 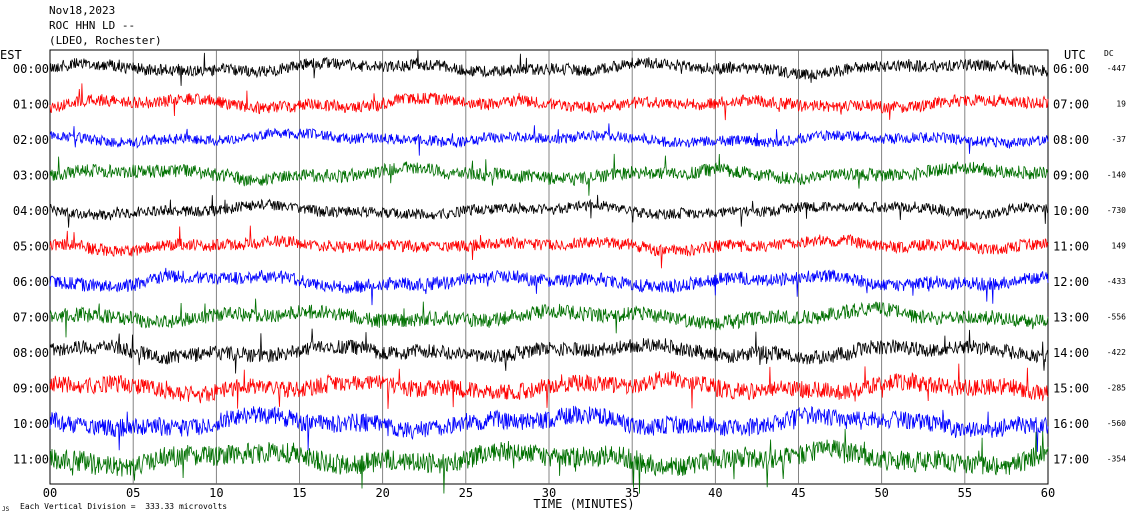 What do you see at coordinates (1116, 317) in the screenshot?
I see `dc-offset-value: -556` at bounding box center [1116, 317].